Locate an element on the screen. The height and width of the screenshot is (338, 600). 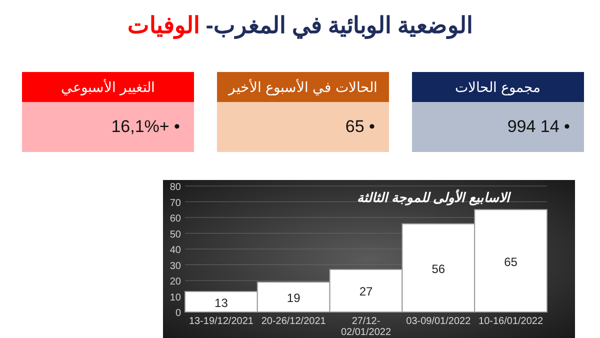
ytick: 0 is located at coordinates (178, 313).